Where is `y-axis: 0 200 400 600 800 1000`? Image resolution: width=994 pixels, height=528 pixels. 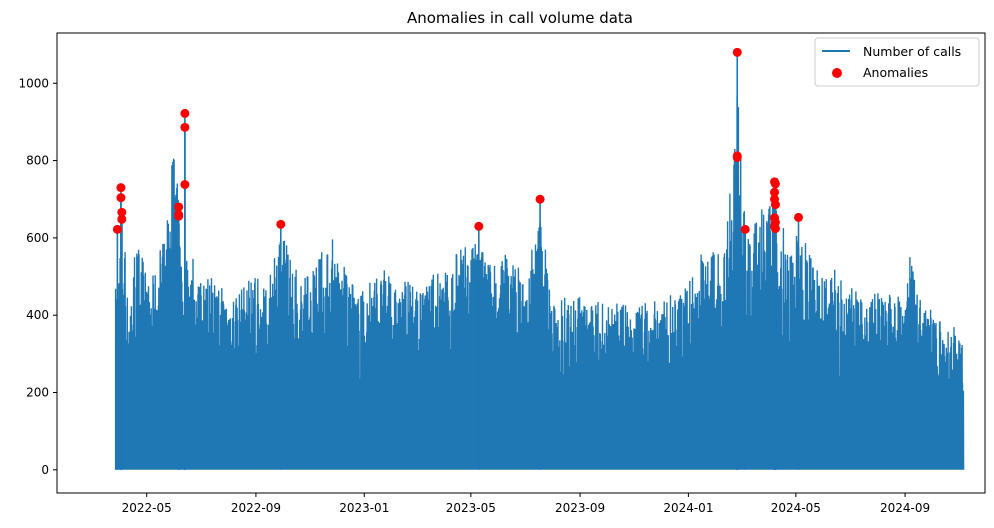 y-axis: 0 200 400 600 800 1000 is located at coordinates (37, 276).